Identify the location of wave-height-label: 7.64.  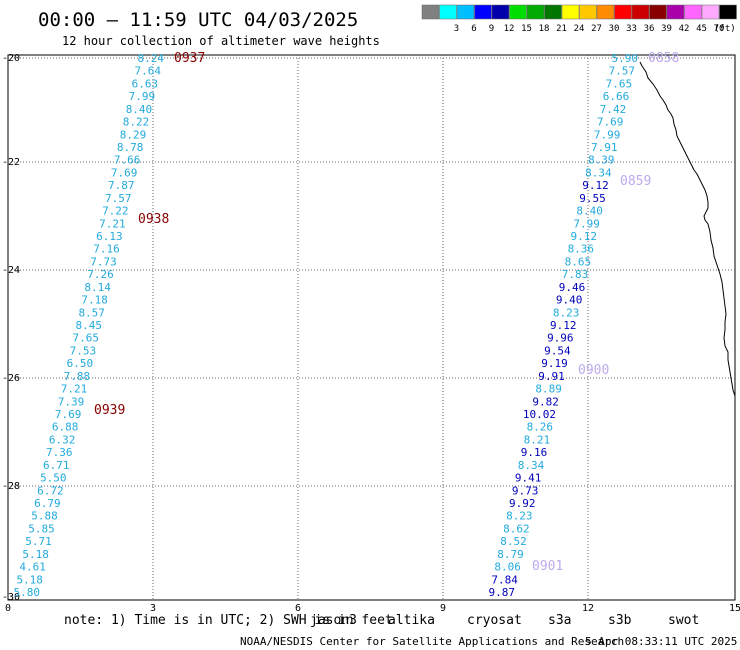
(148, 71).